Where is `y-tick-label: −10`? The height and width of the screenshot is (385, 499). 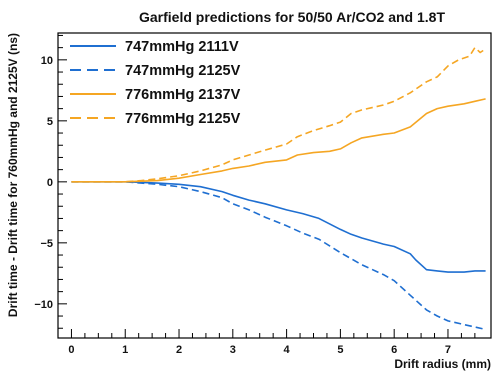 y-tick-label: −10 is located at coordinates (43, 305).